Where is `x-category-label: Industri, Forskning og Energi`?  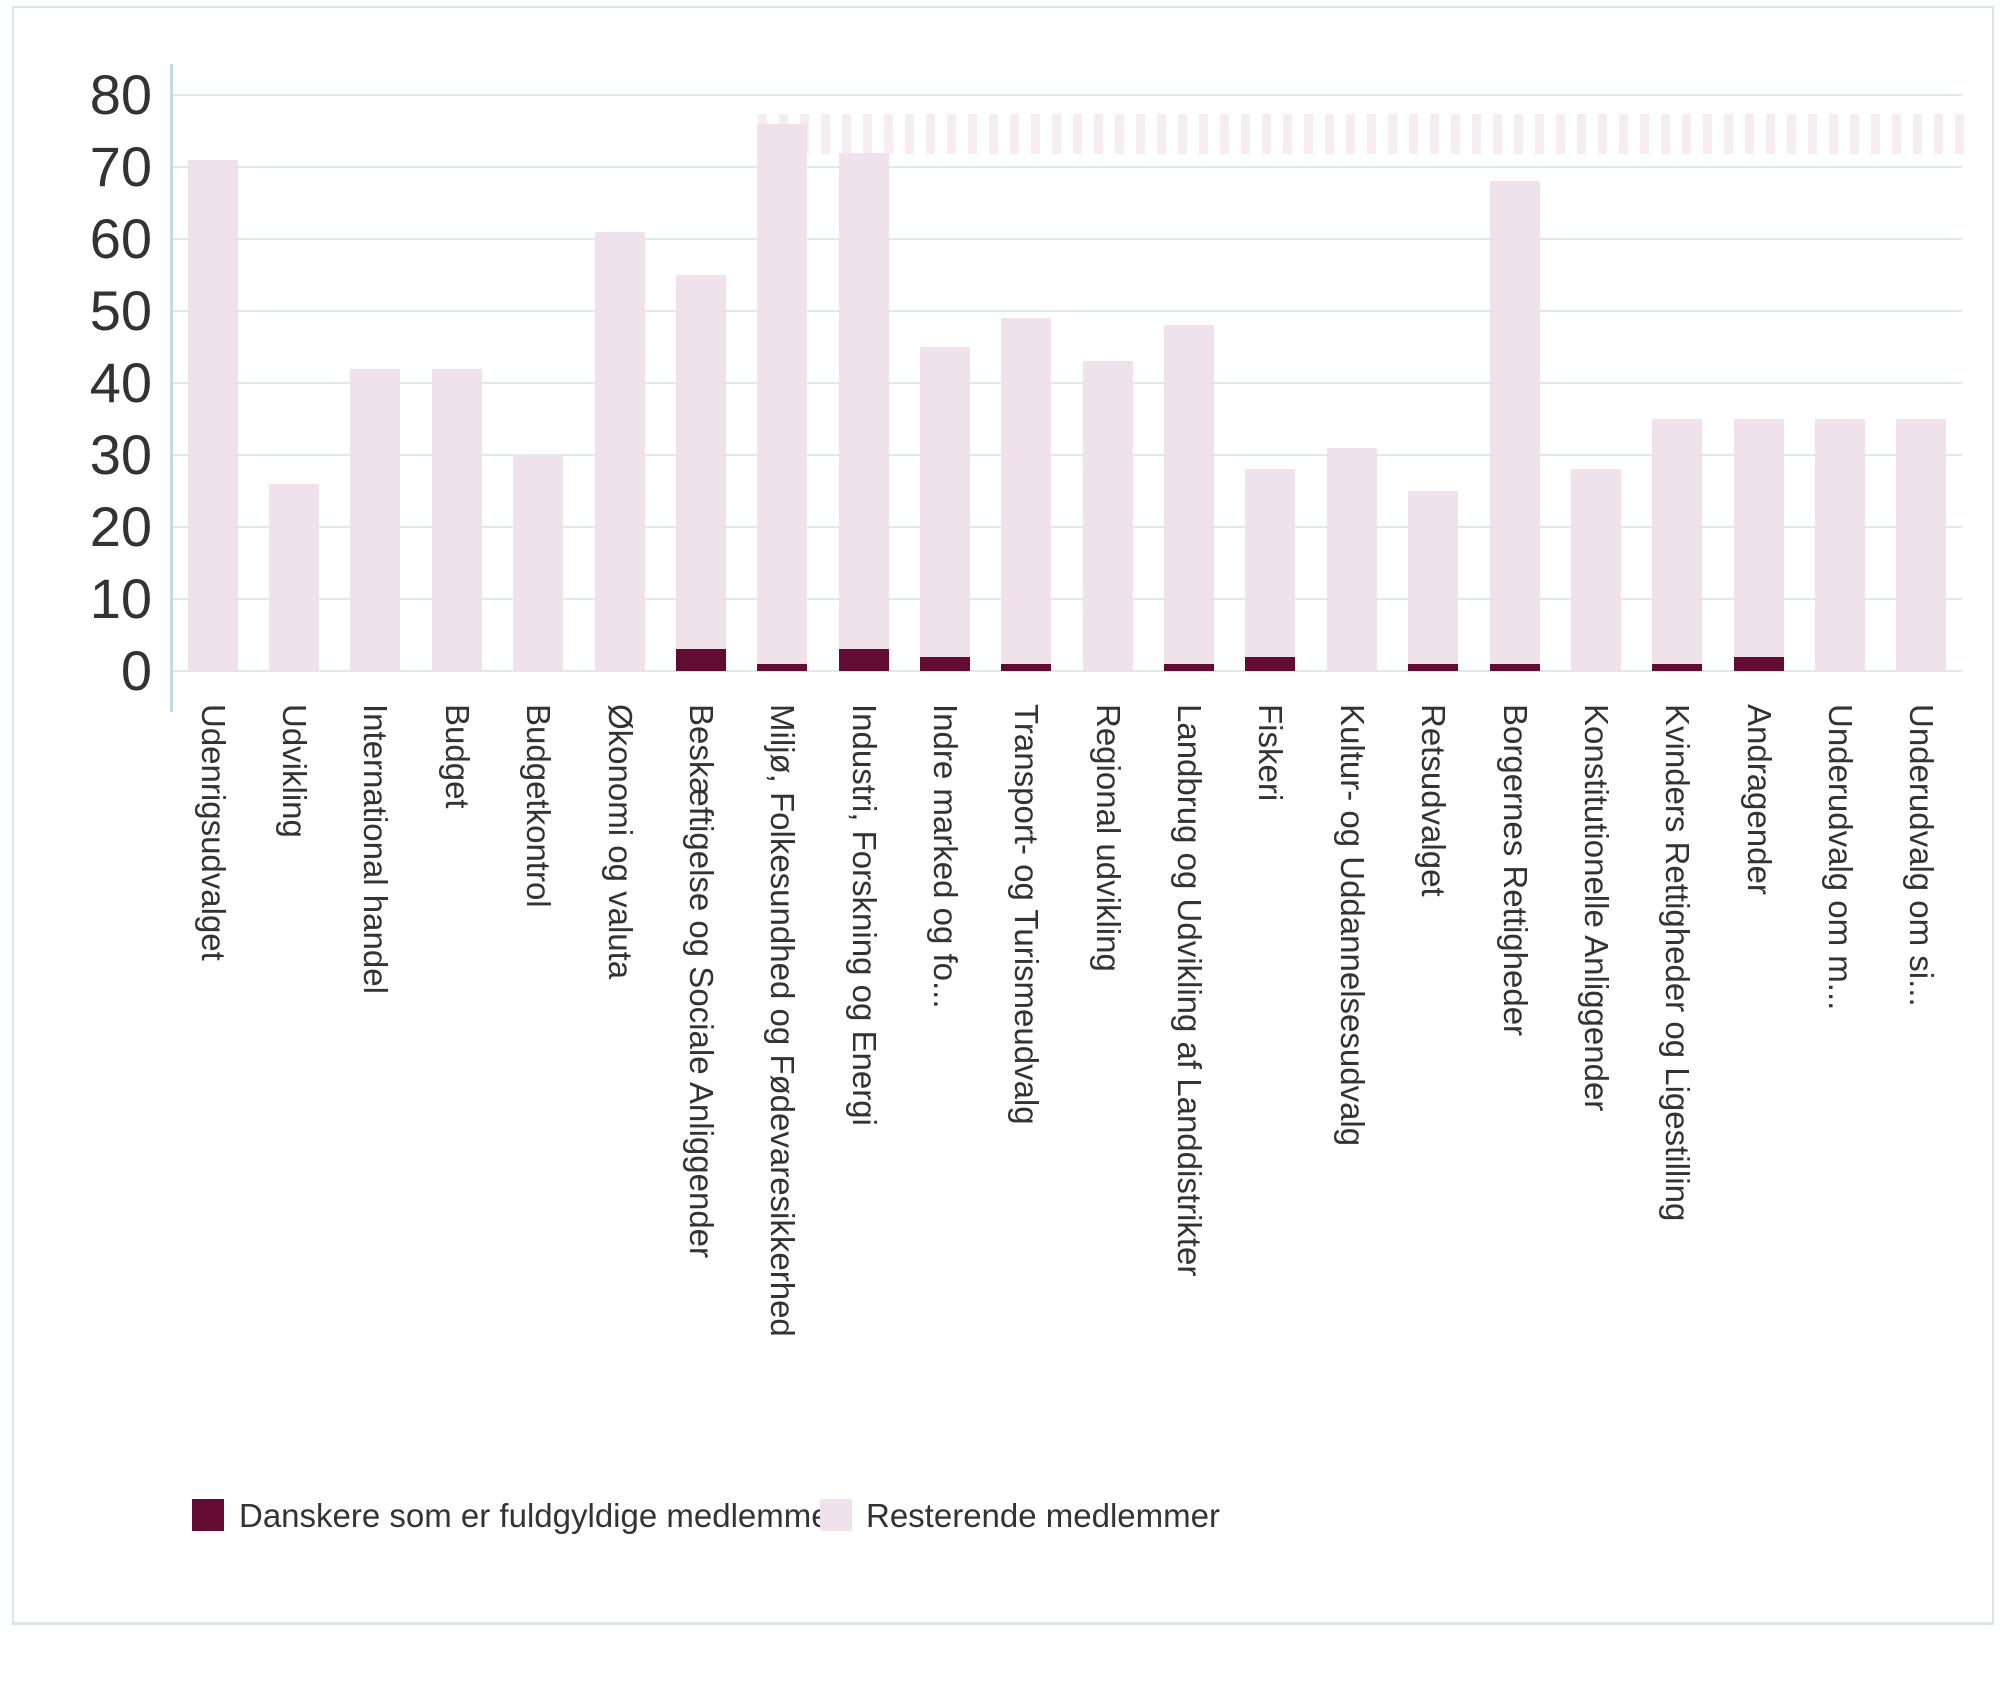 x-category-label: Industri, Forskning og Energi is located at coordinates (864, 915).